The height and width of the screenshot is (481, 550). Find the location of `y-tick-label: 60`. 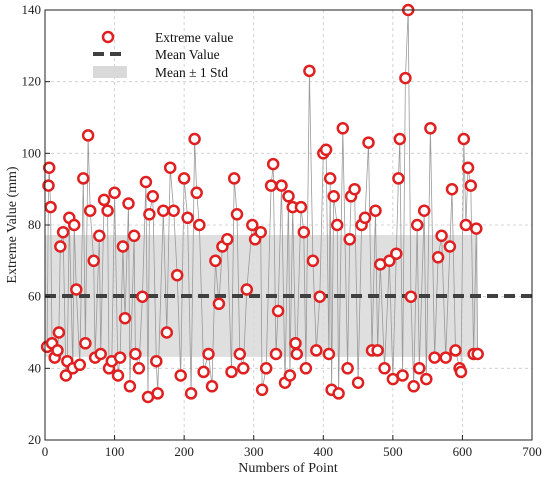

y-tick-label: 60 is located at coordinates (34, 296).